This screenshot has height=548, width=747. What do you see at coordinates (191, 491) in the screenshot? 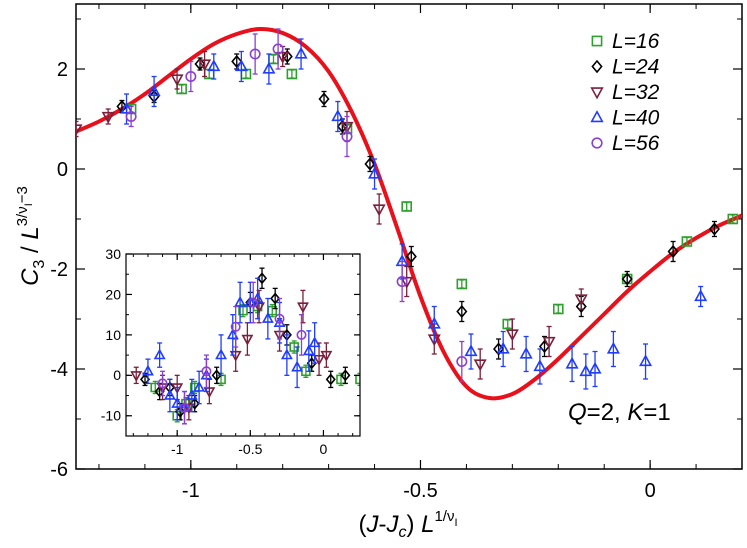
I see `main-x-tick-label: -1` at bounding box center [191, 491].